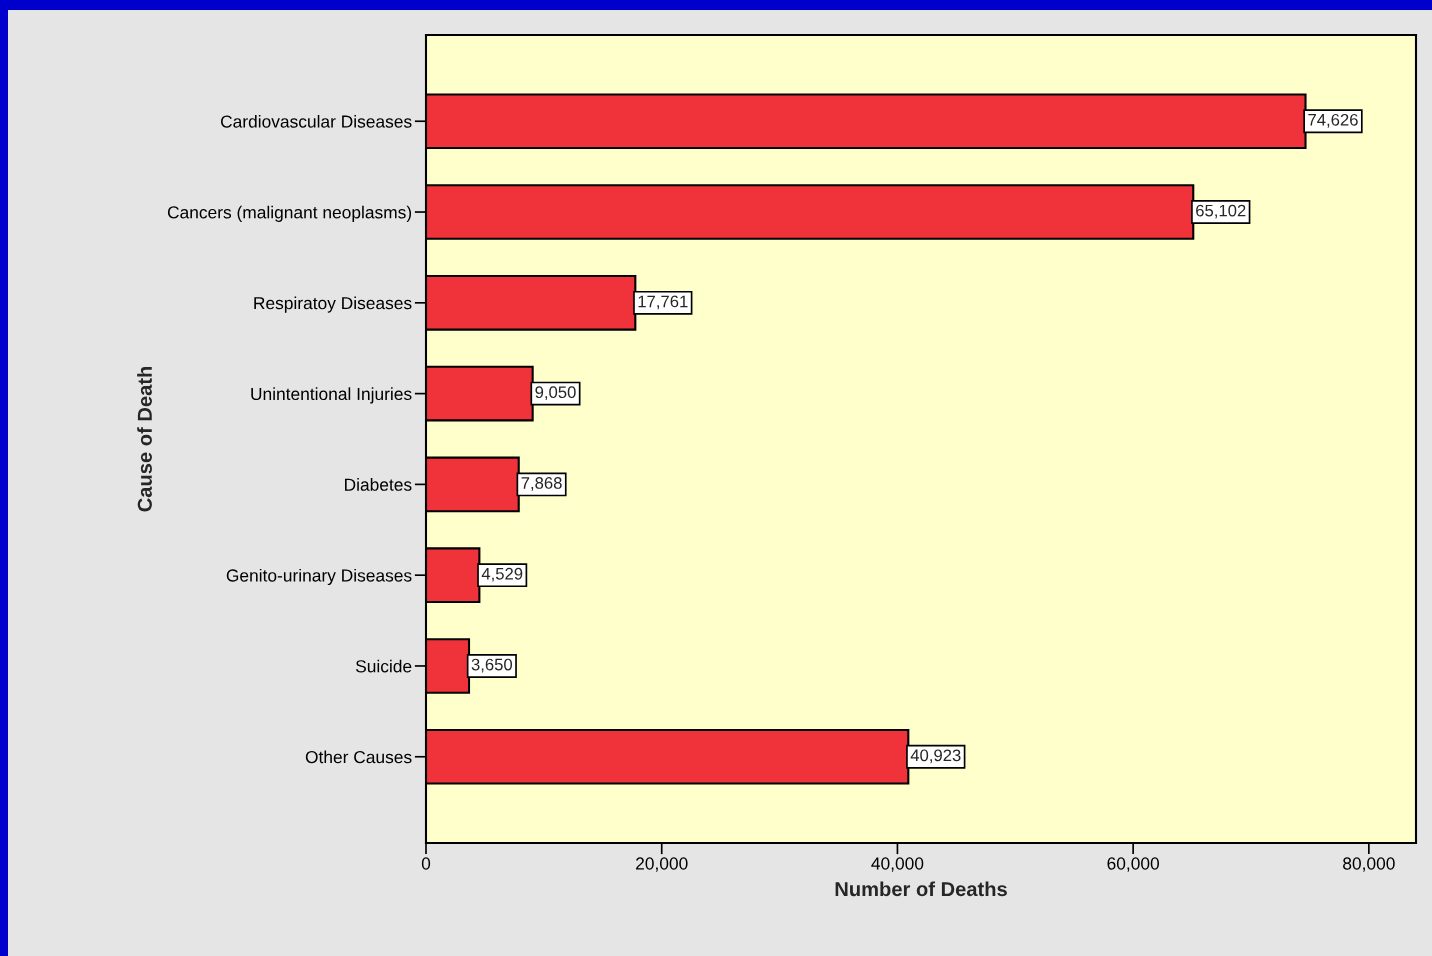 This screenshot has height=956, width=1432. Describe the element at coordinates (921, 889) in the screenshot. I see `x-axis-title: Number of Deaths` at that location.